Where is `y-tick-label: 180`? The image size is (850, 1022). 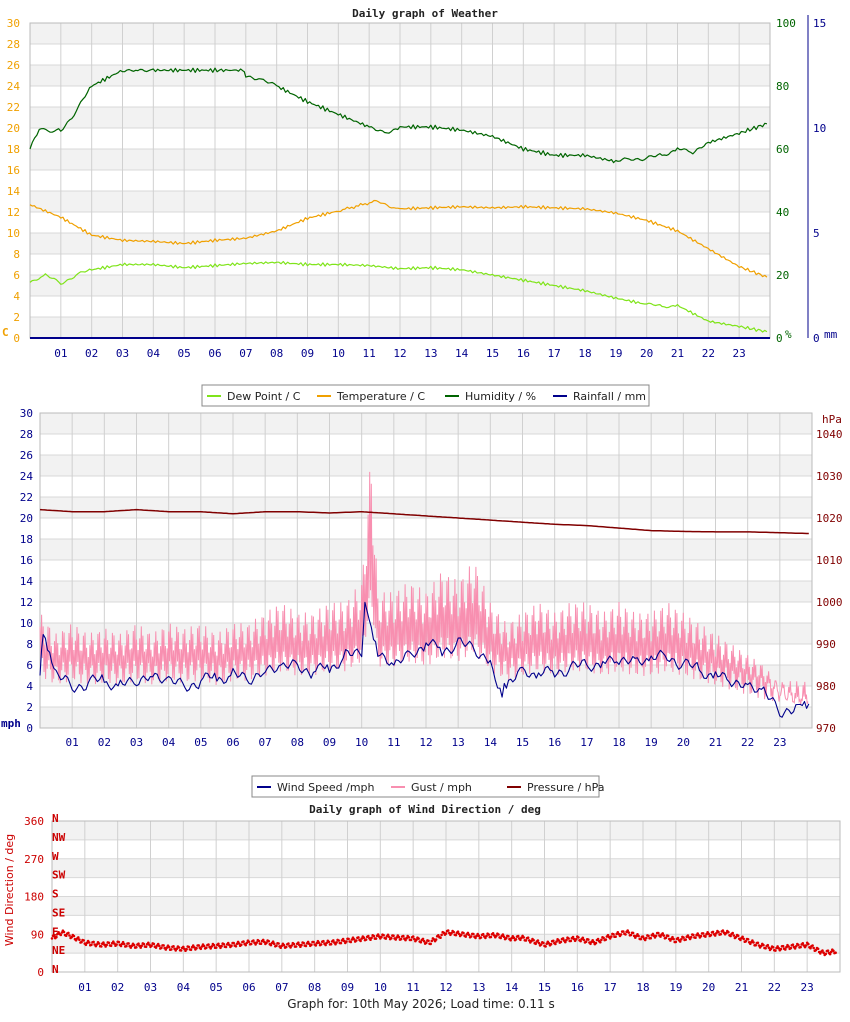
y-tick-label: 180 is located at coordinates (34, 897).